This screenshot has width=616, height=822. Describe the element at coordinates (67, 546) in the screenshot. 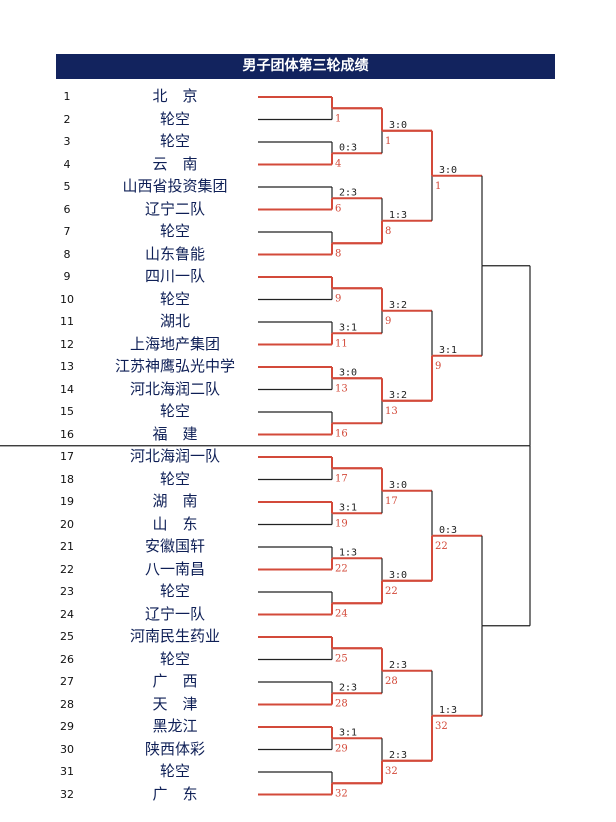

I see `team-seed: 21` at that location.